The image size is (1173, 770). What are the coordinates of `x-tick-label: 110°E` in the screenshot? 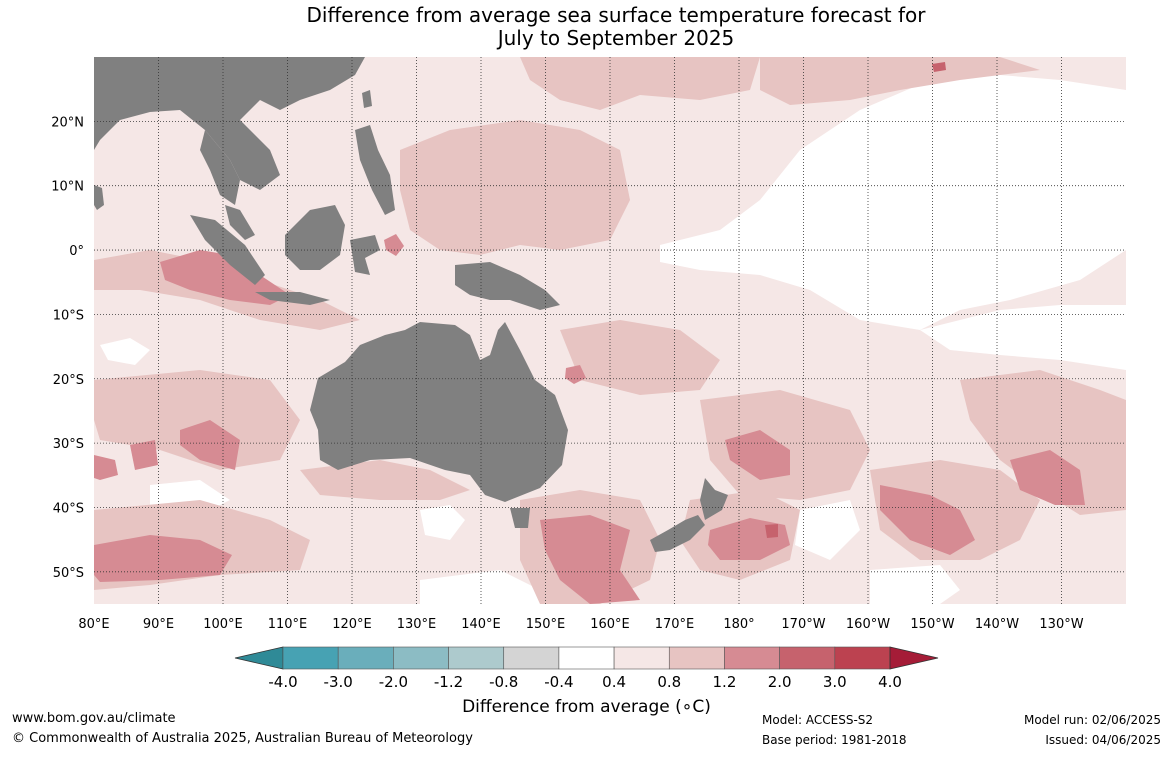 It's located at (288, 624).